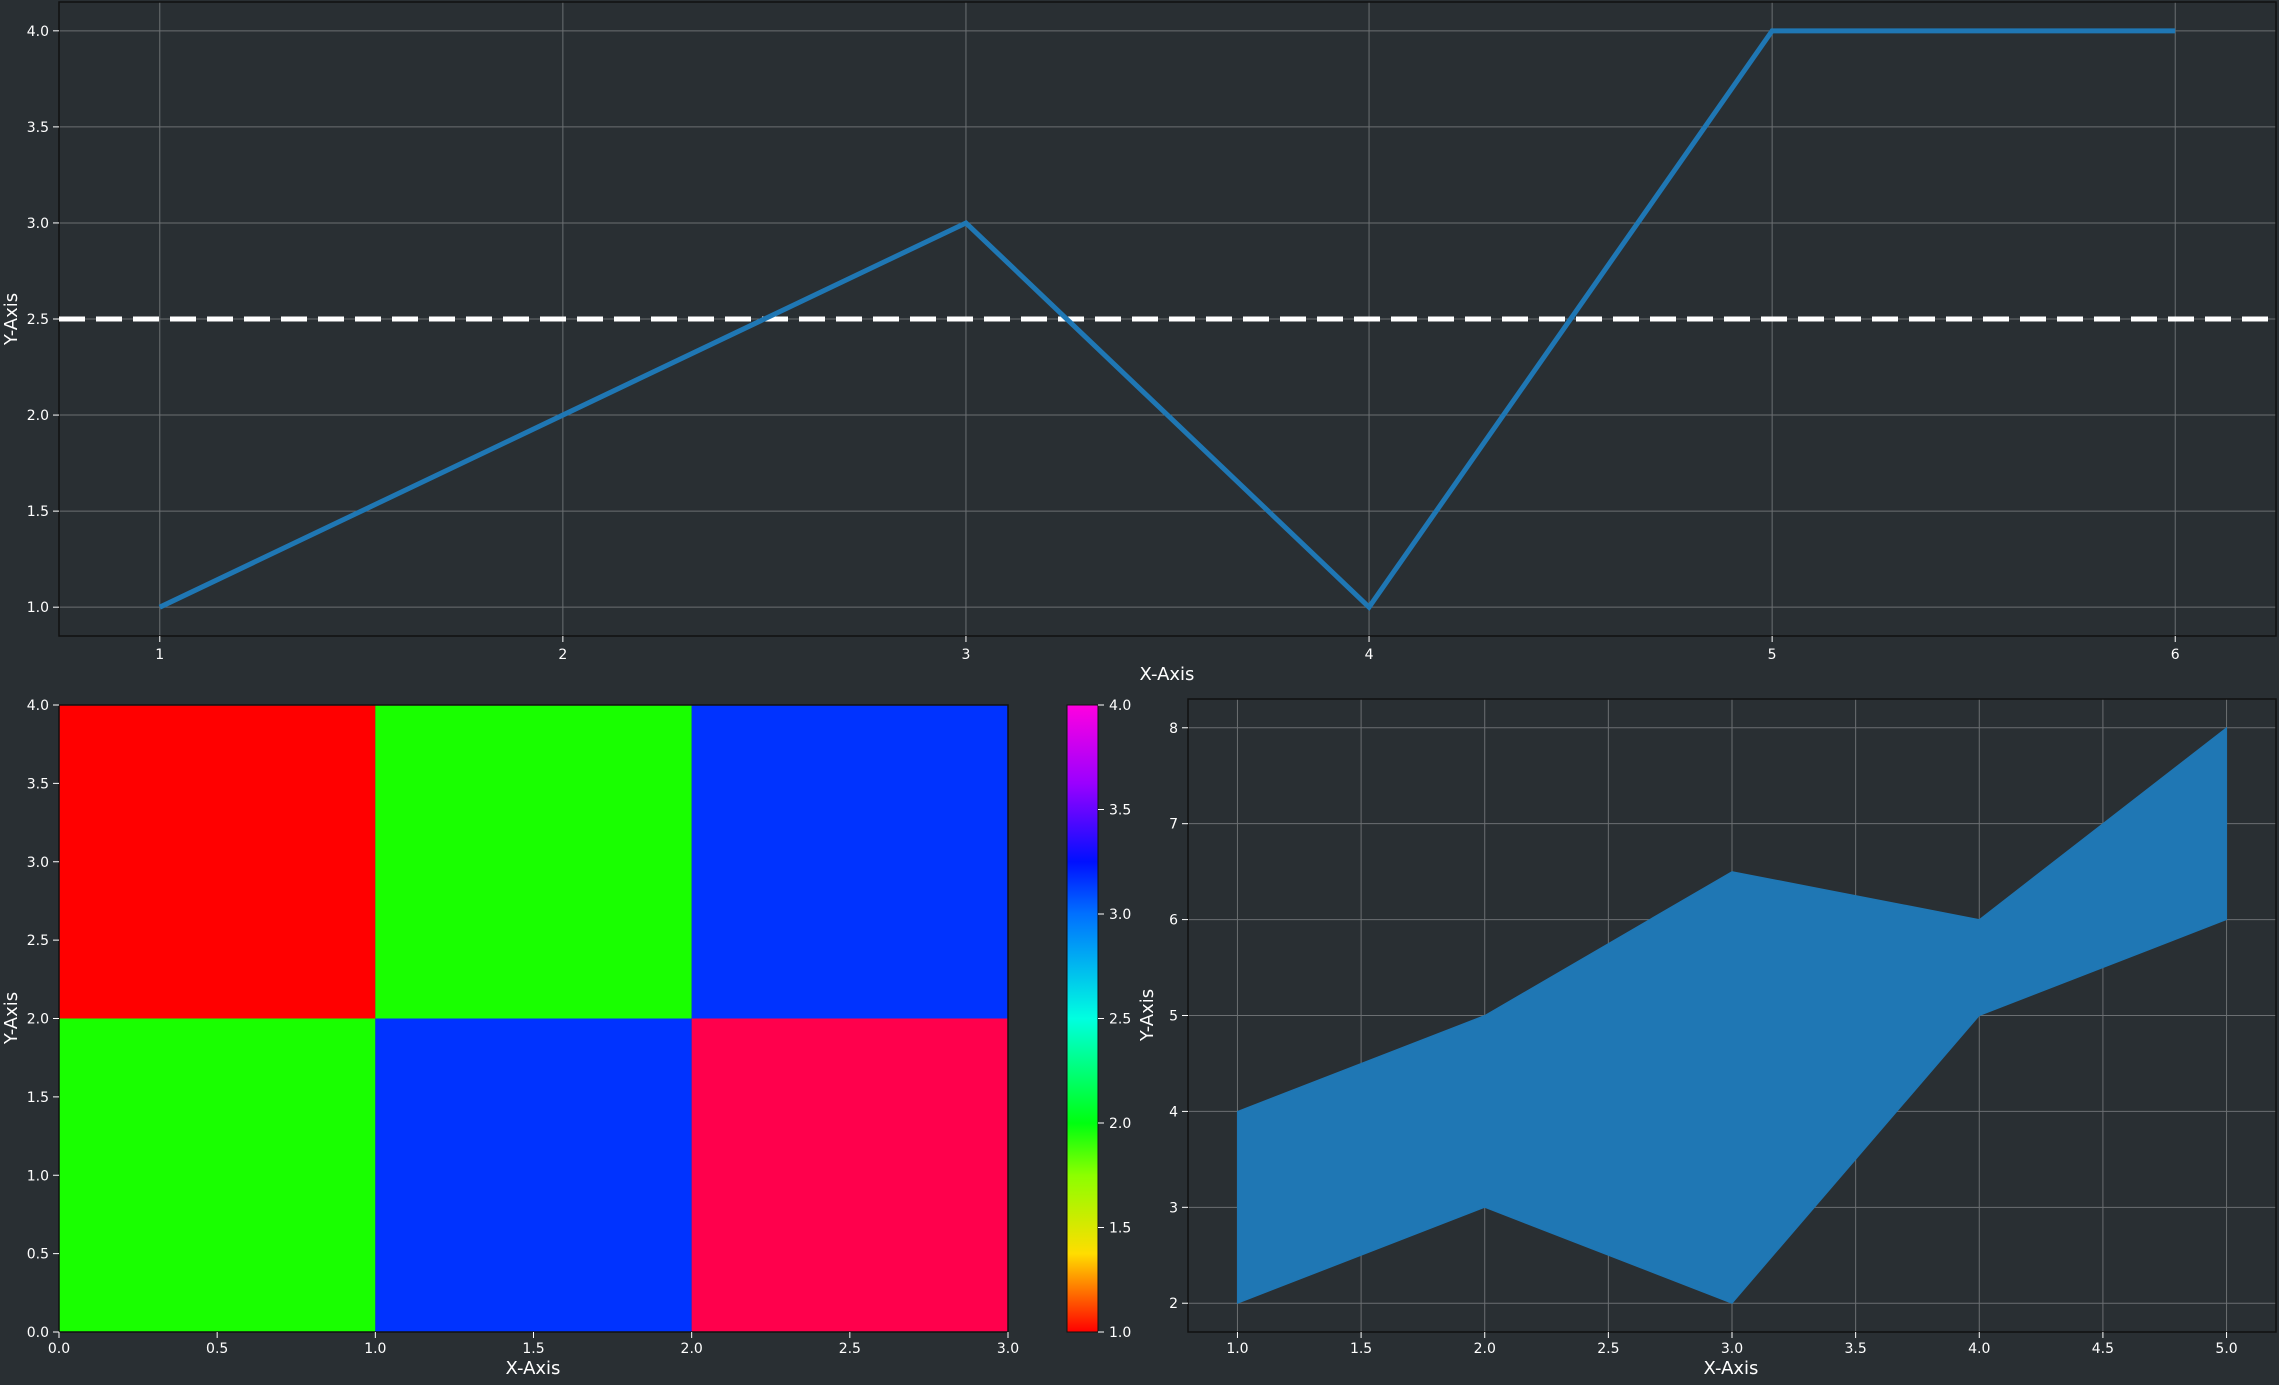 The width and height of the screenshot is (2279, 1385). What do you see at coordinates (217, 1349) in the screenshot?
I see `x-tick-label: 0.5` at bounding box center [217, 1349].